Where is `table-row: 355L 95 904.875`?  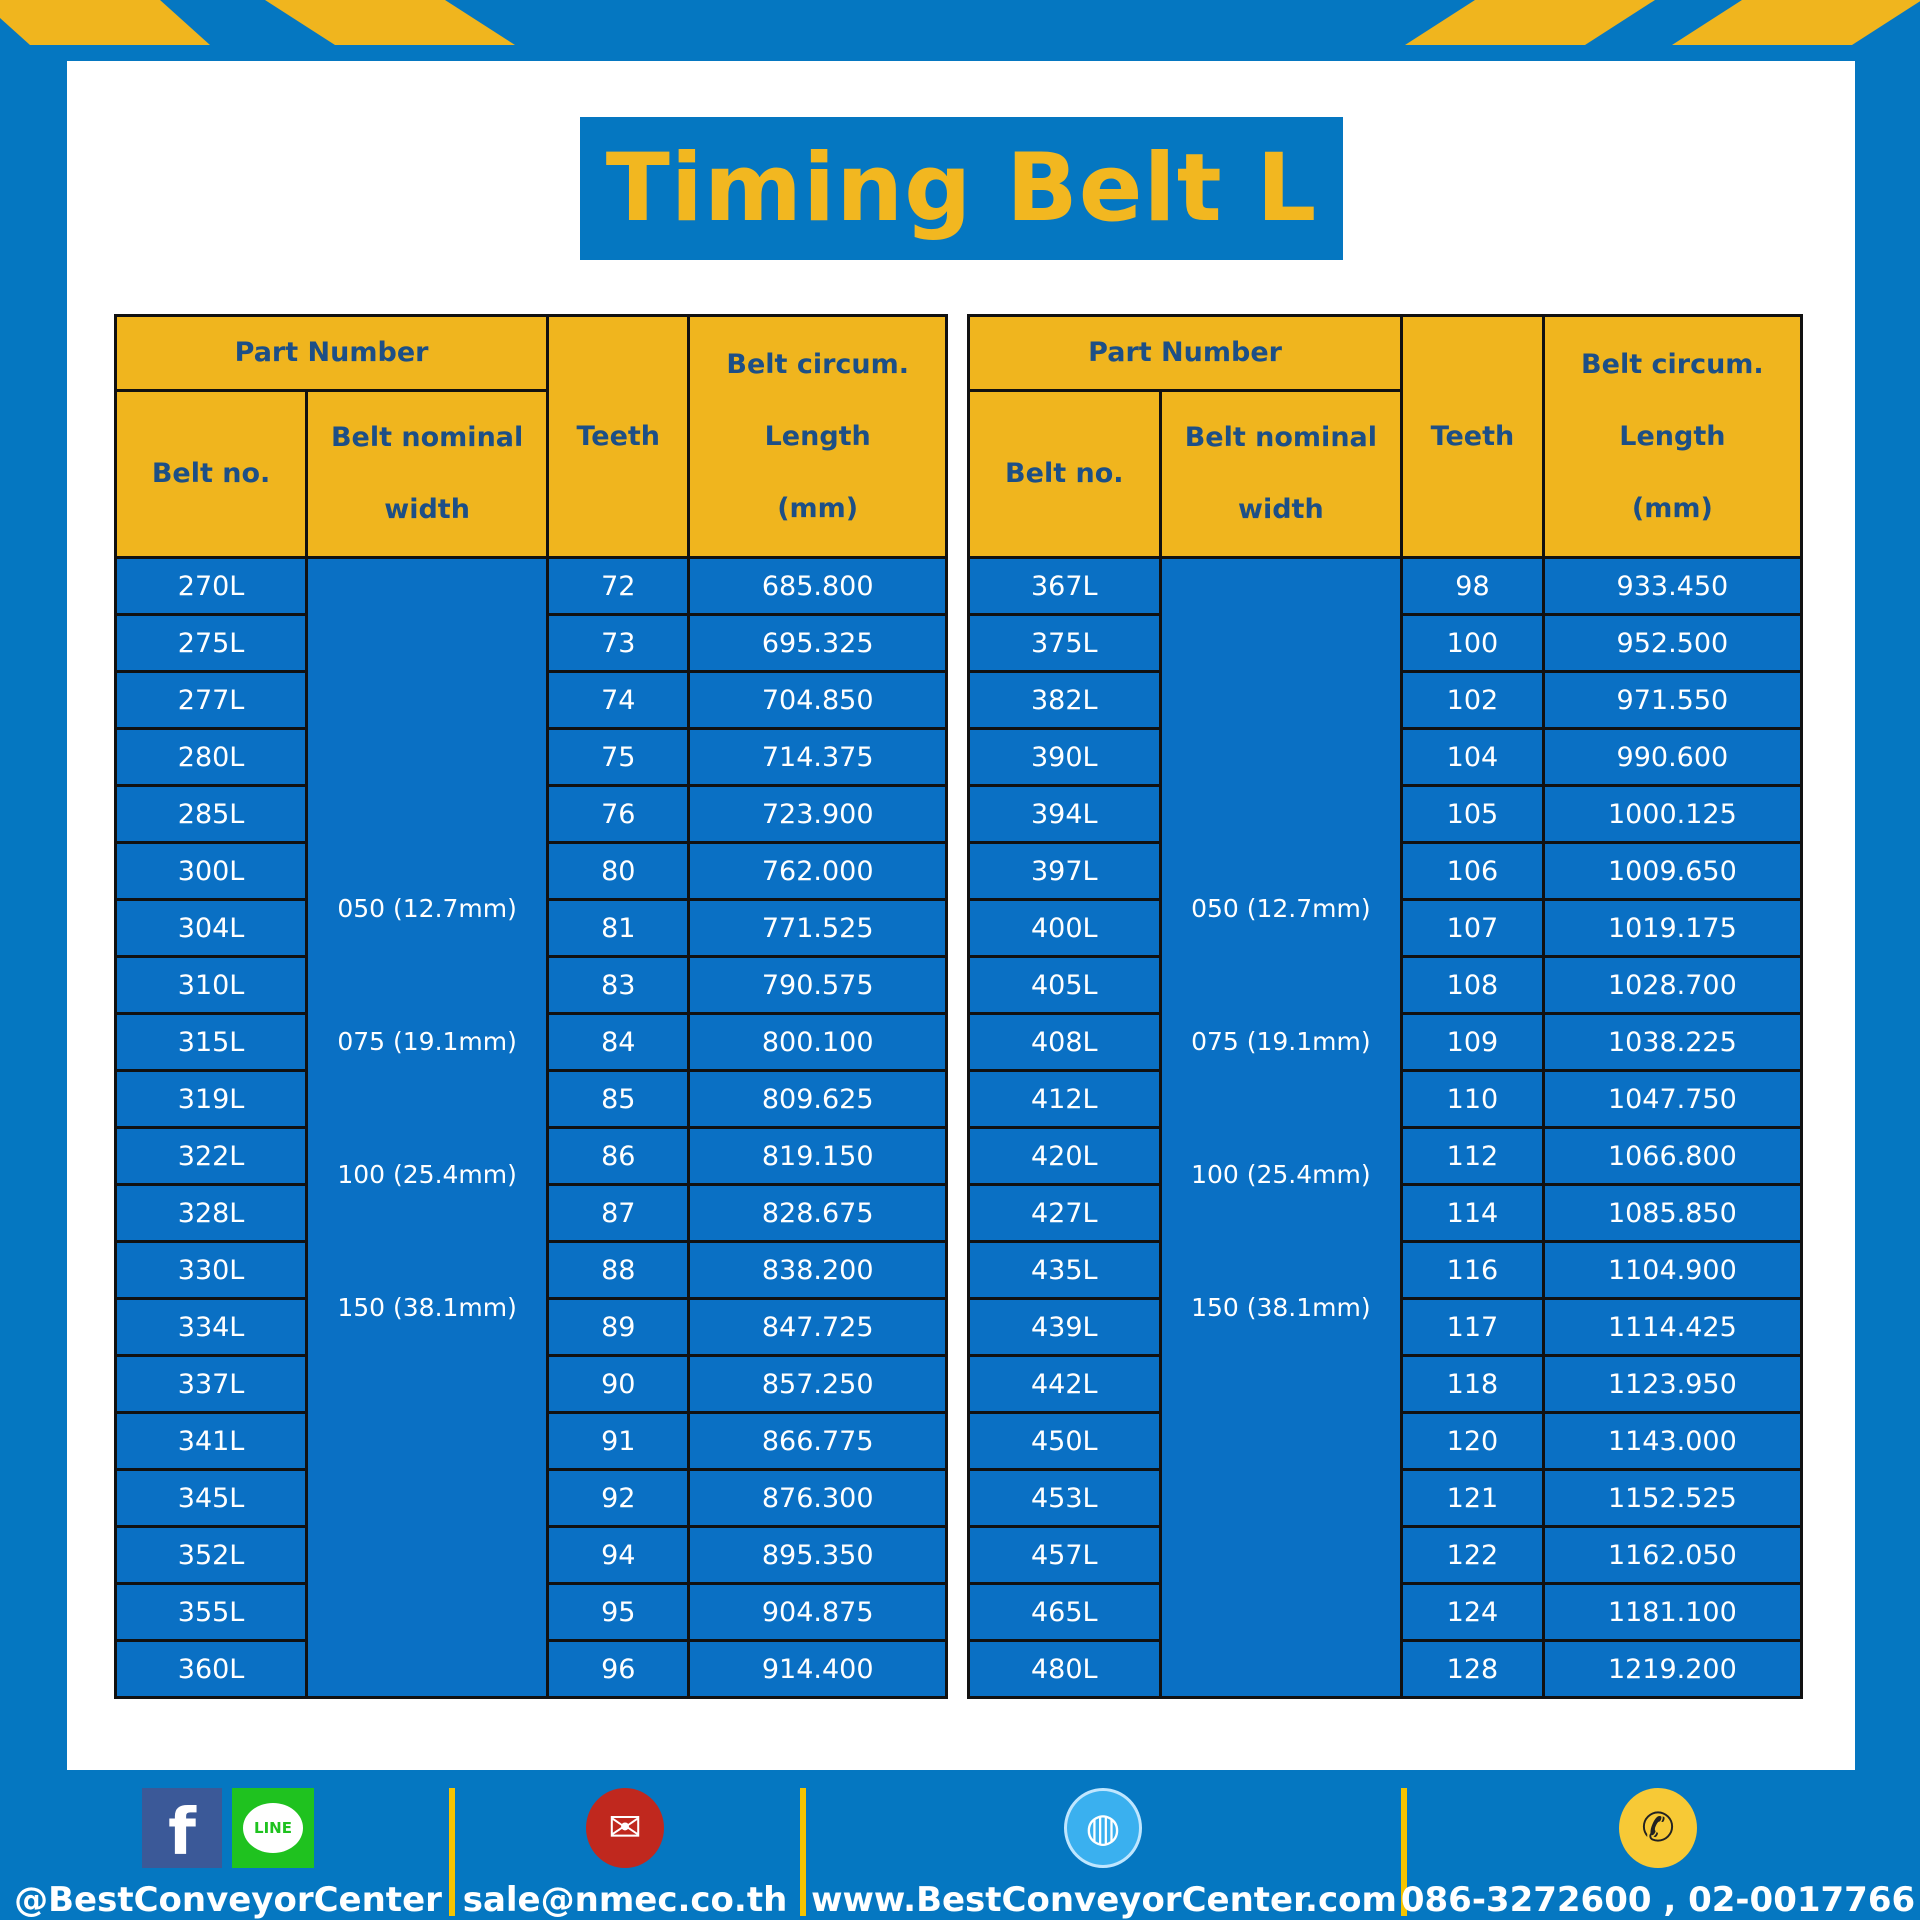
table-row: 355L 95 904.875 is located at coordinates (530, 1612).